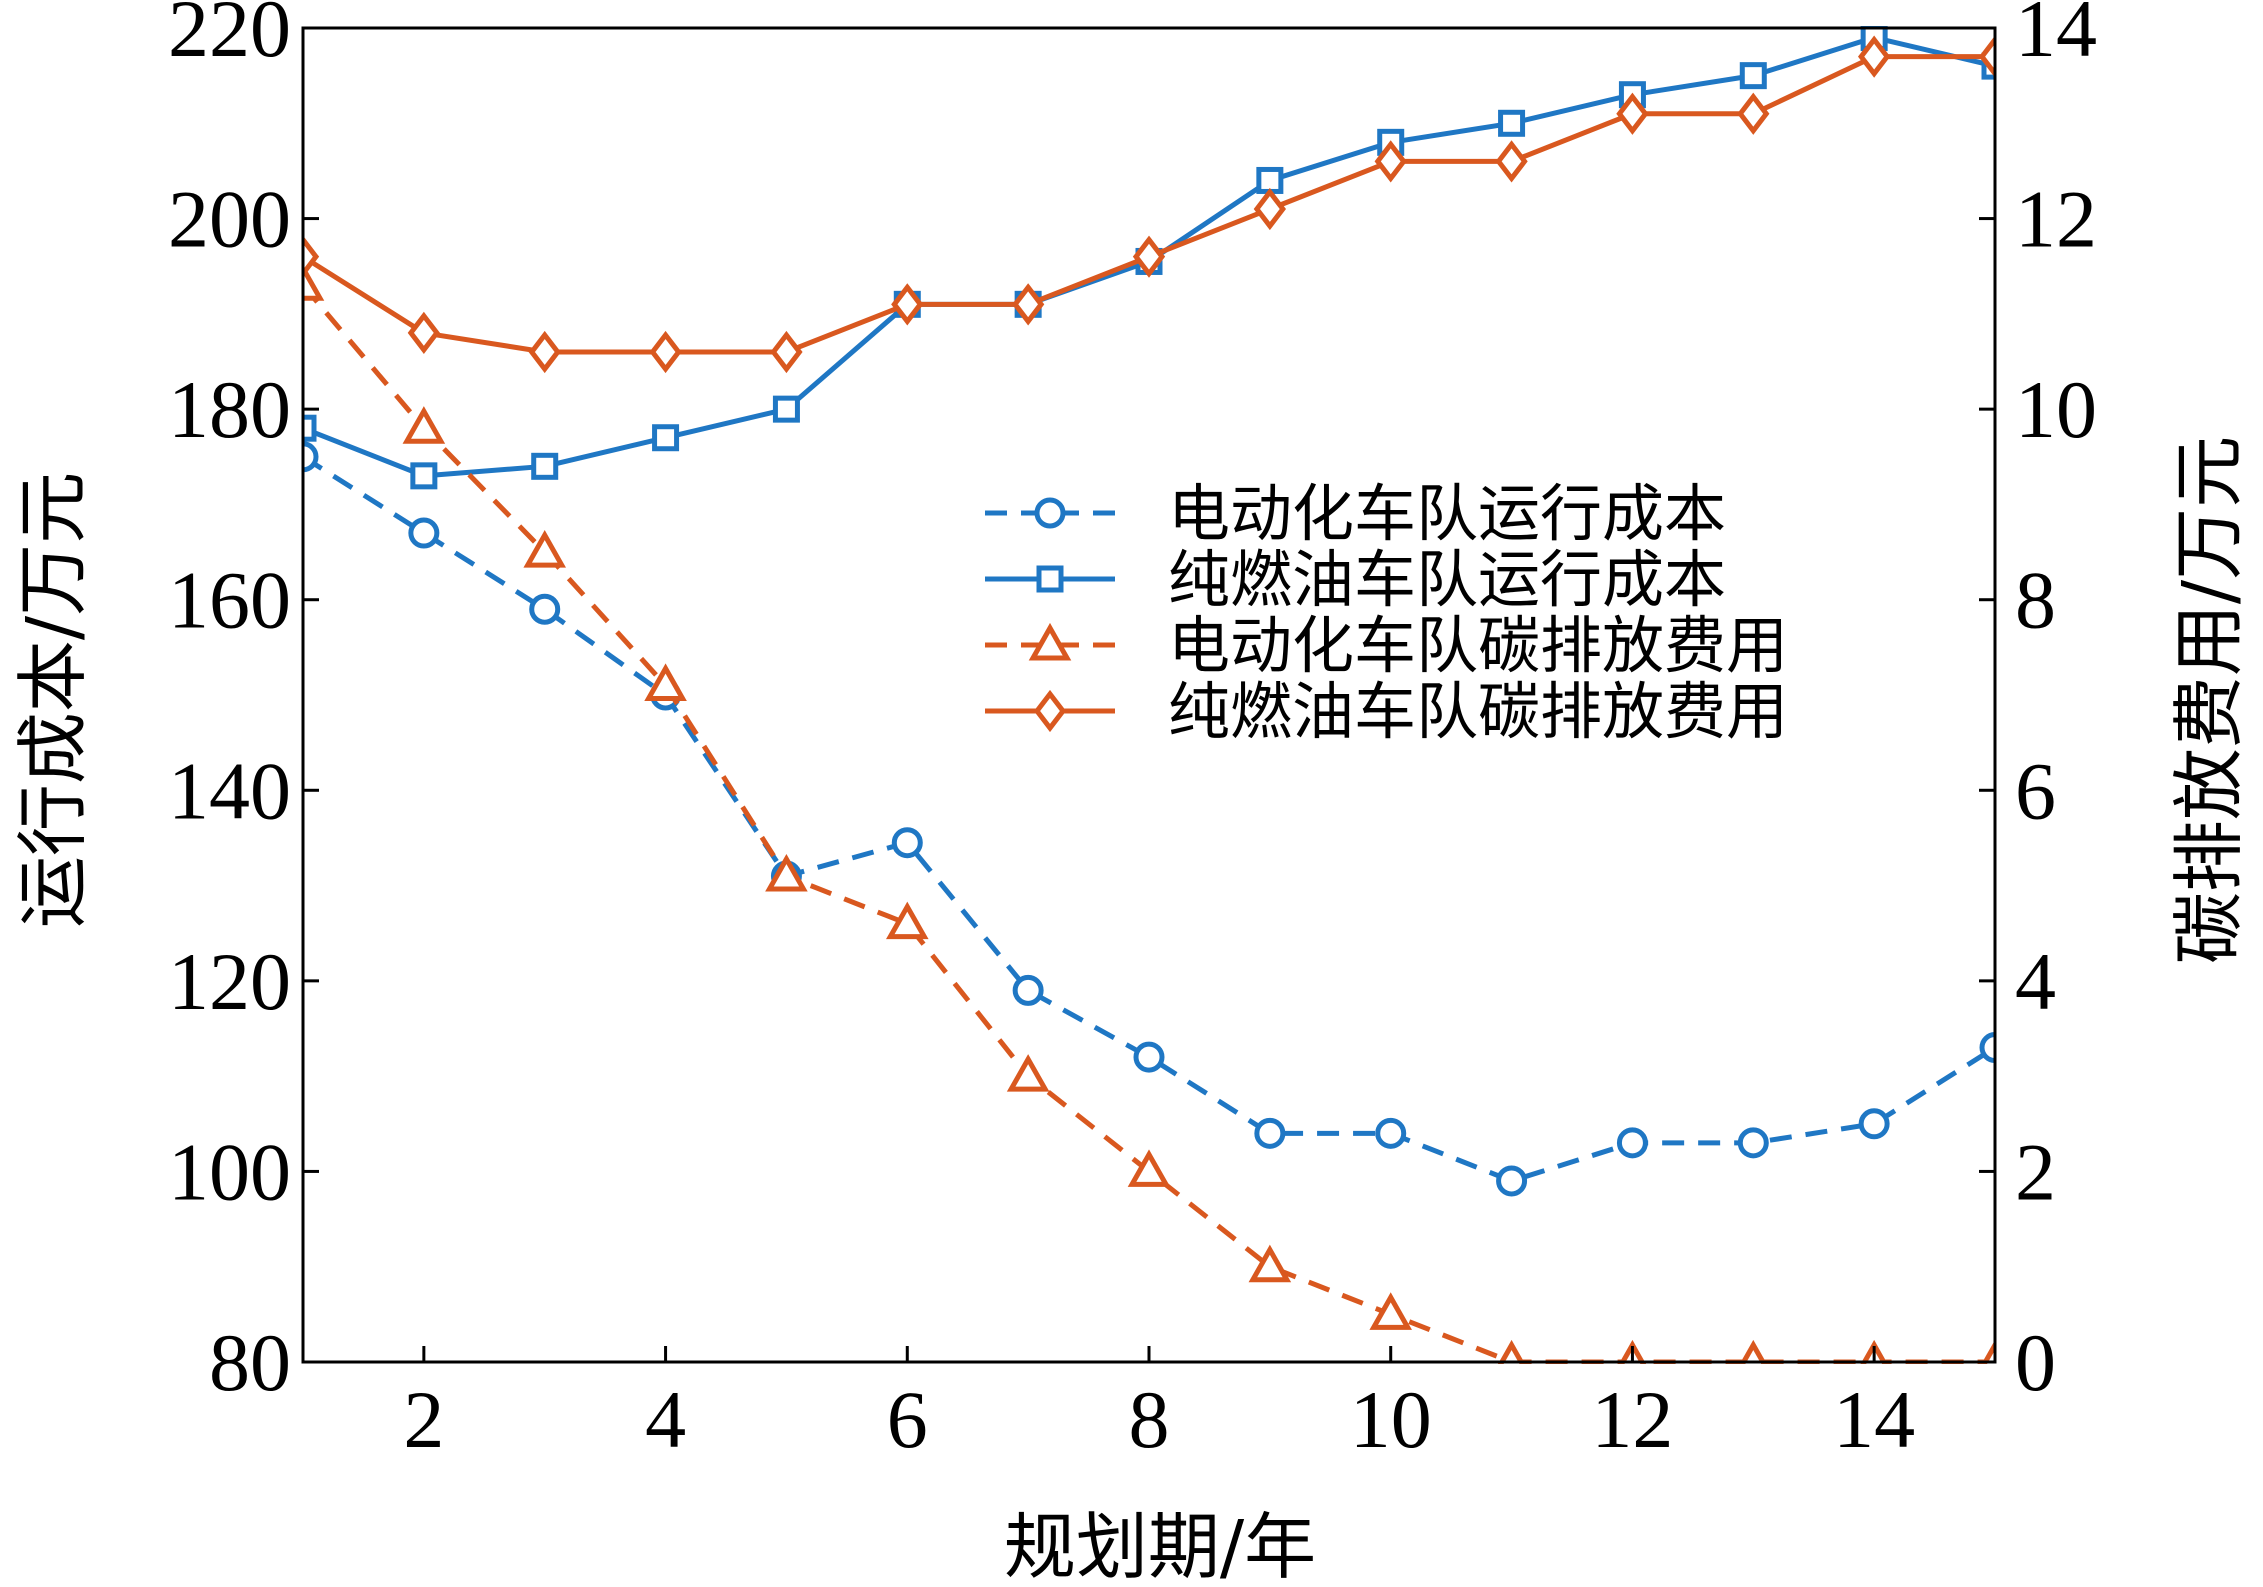  What do you see at coordinates (1478, 711) in the screenshot?
I see `legend-4-label: 纯燃油车队碳排放费用` at bounding box center [1478, 711].